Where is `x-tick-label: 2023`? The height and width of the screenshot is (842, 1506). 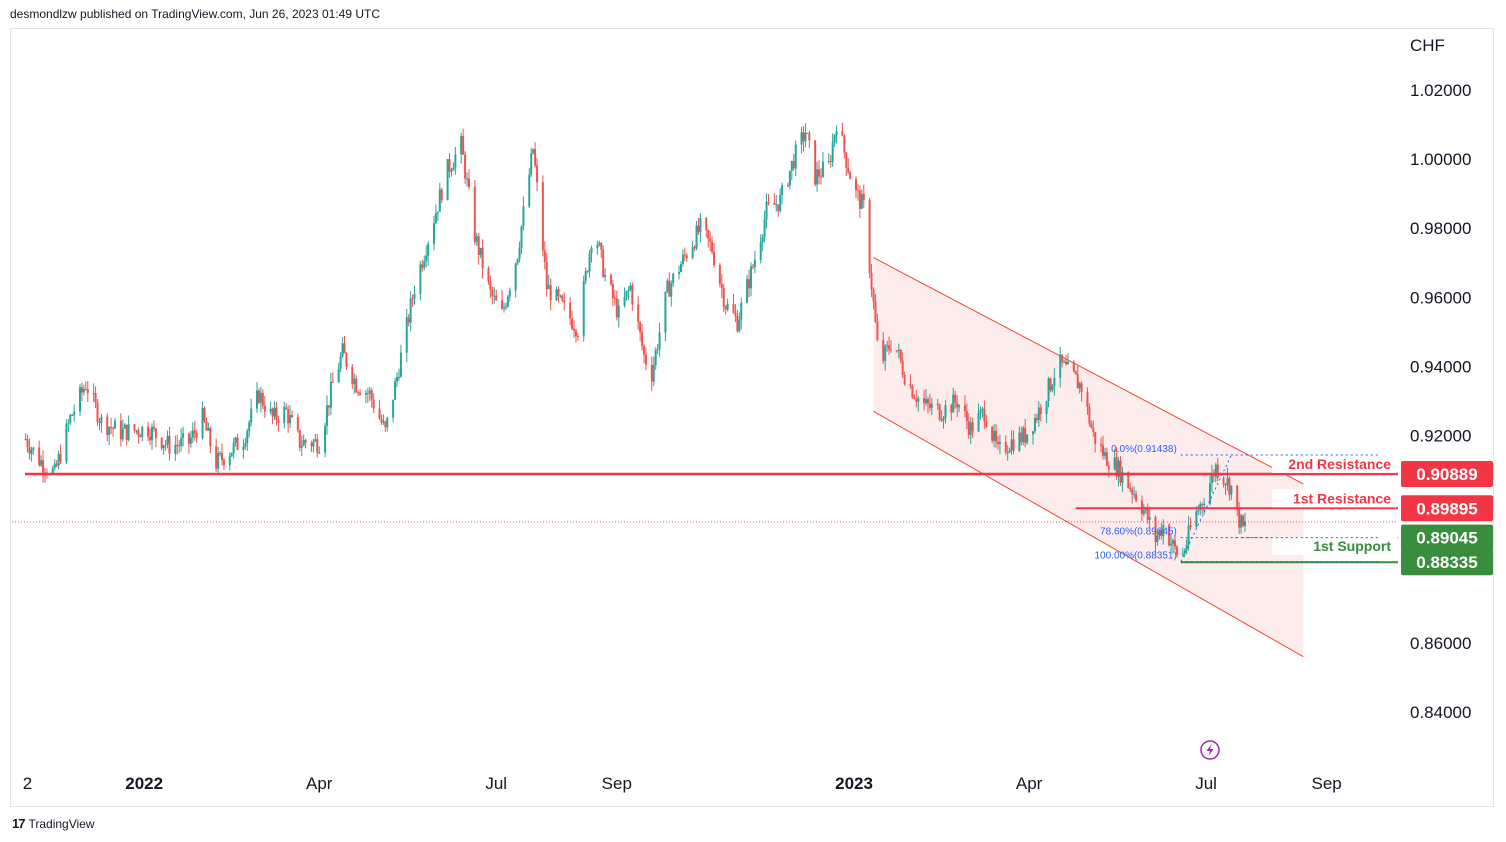
x-tick-label: 2023 is located at coordinates (854, 783).